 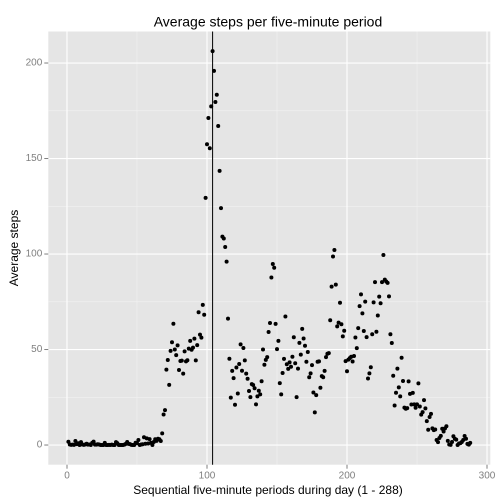 I want to click on x-tick-label: 200, so click(x=347, y=475).